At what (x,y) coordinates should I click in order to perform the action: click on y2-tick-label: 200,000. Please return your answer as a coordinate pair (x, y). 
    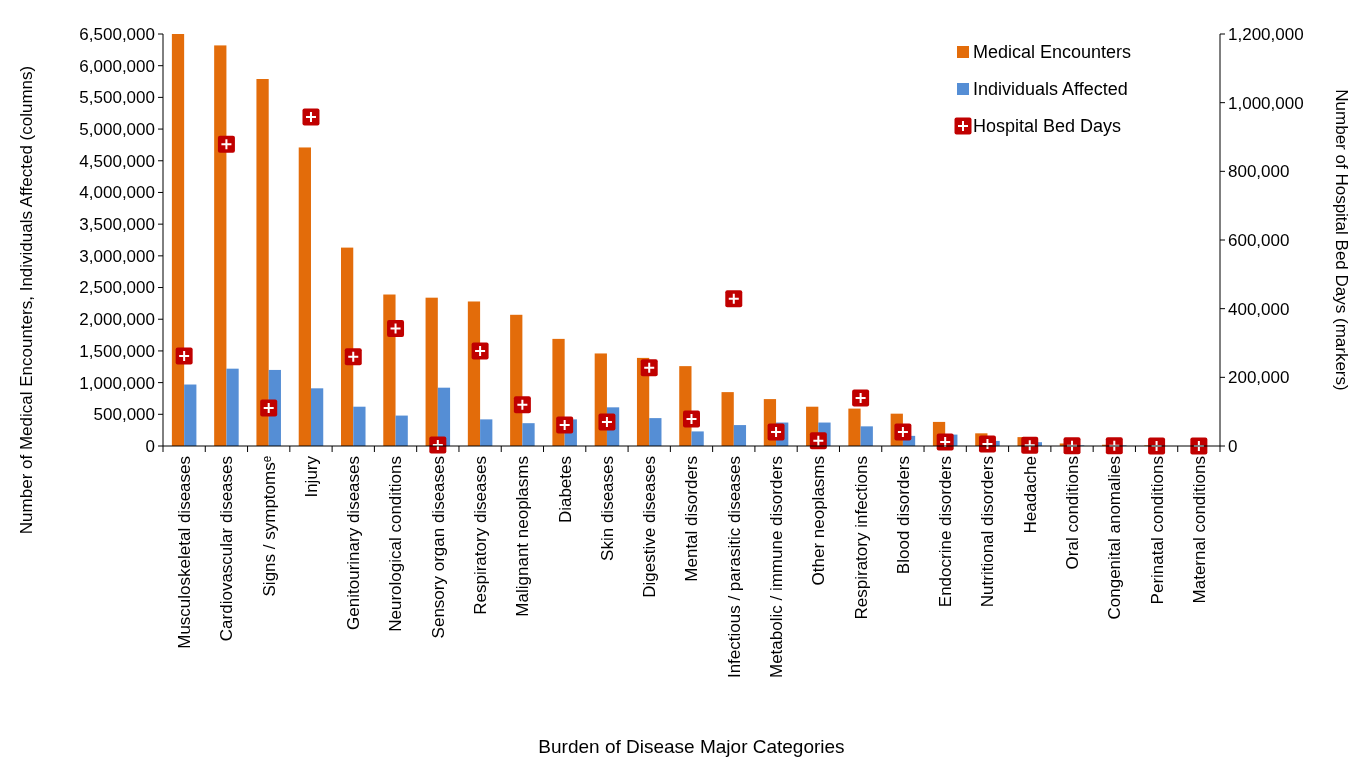
    Looking at the image, I should click on (1259, 378).